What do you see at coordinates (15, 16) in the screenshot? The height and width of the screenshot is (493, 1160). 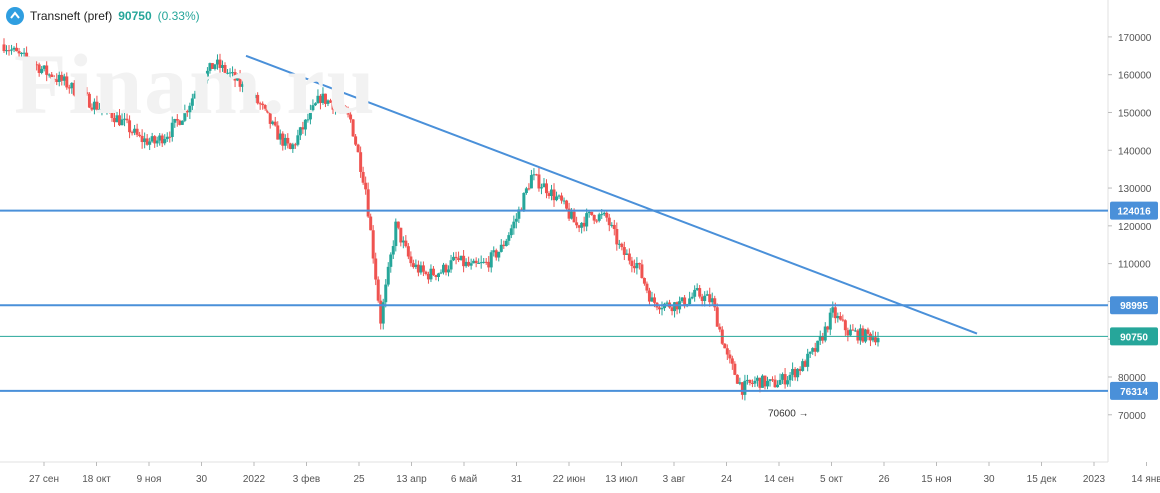 I see `ticker-logo-icon` at bounding box center [15, 16].